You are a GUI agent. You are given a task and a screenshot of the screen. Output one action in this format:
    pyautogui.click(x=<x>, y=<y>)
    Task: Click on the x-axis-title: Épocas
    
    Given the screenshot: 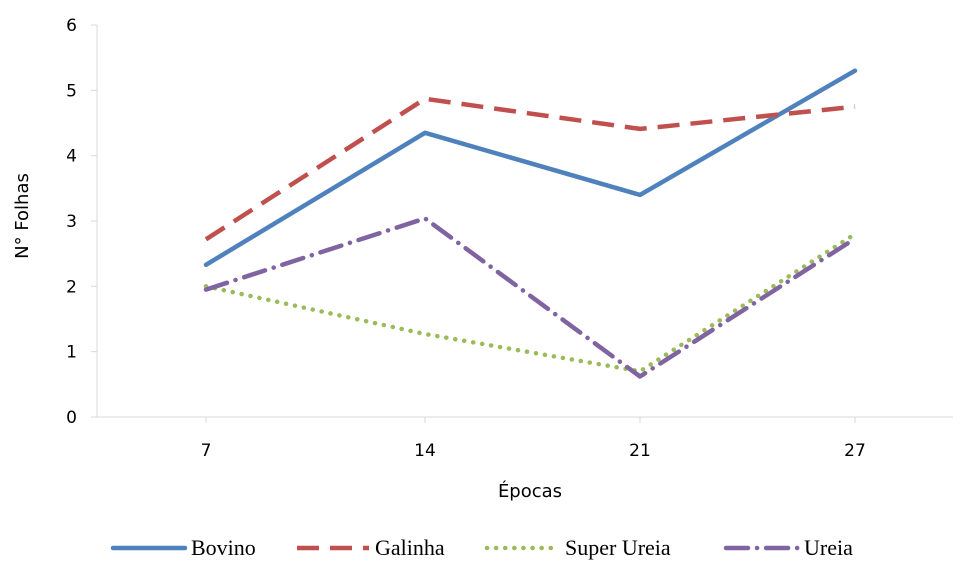 What is the action you would take?
    pyautogui.click(x=530, y=491)
    